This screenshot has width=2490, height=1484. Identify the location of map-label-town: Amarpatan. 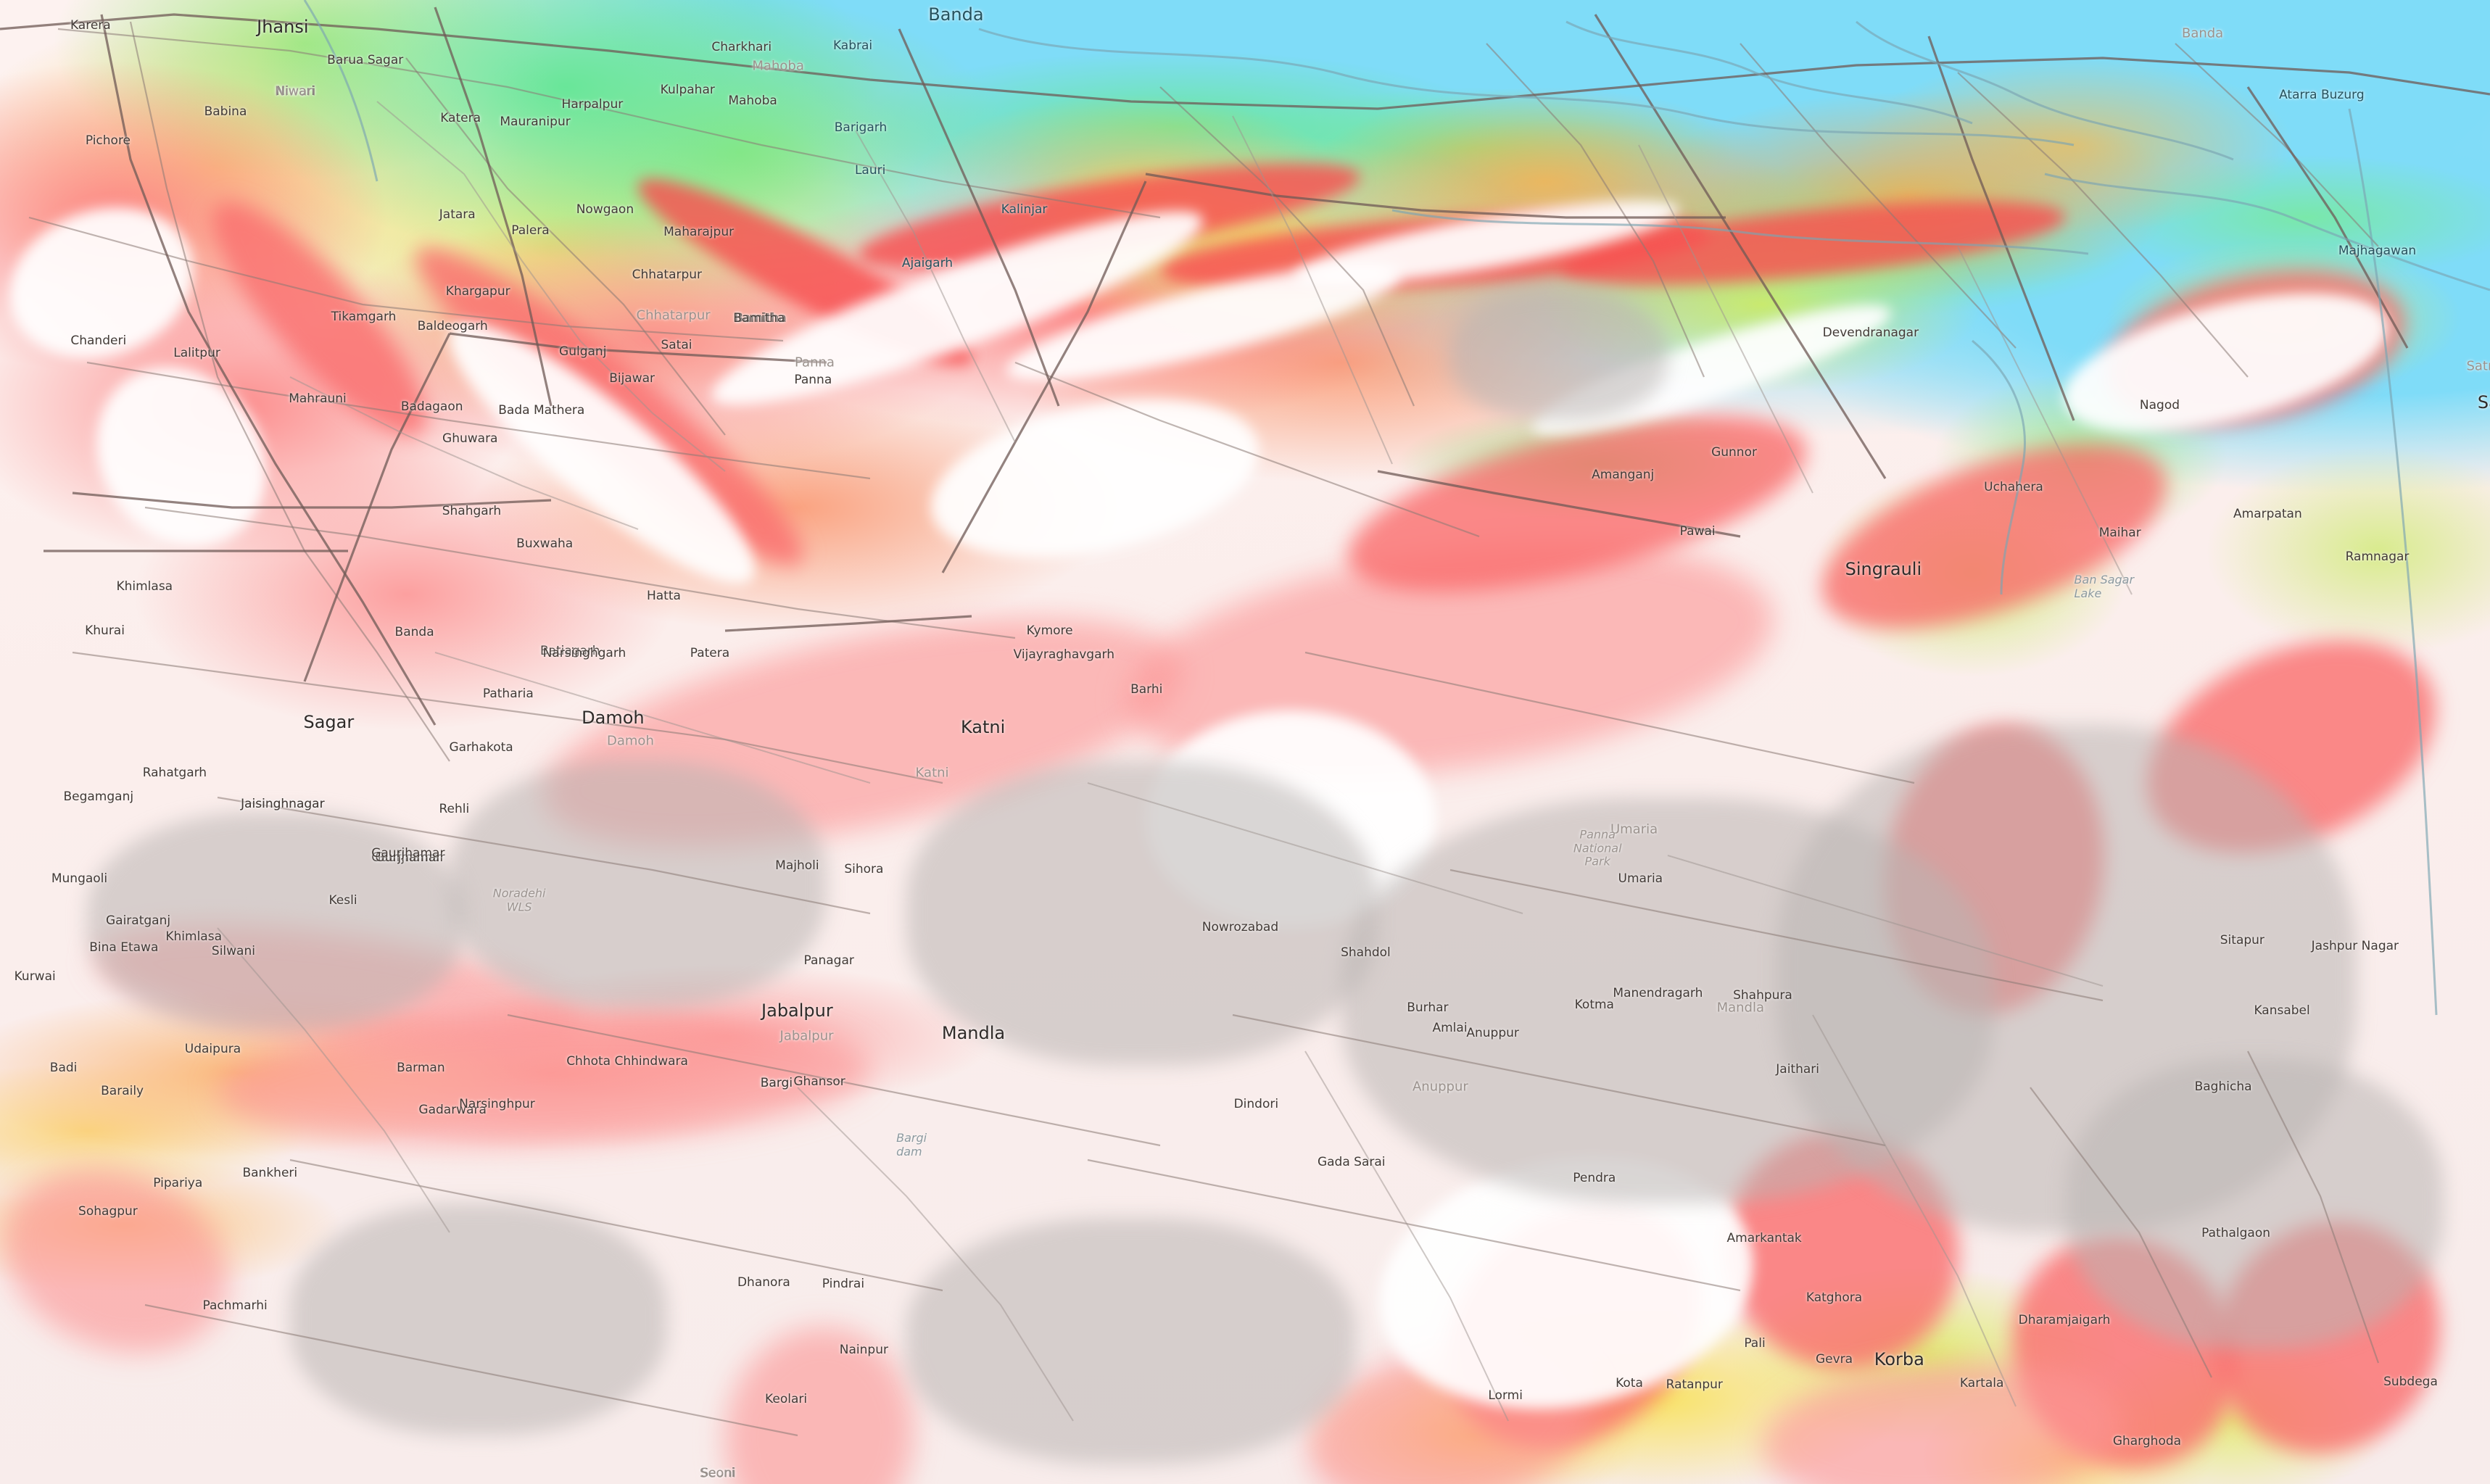
(2267, 514).